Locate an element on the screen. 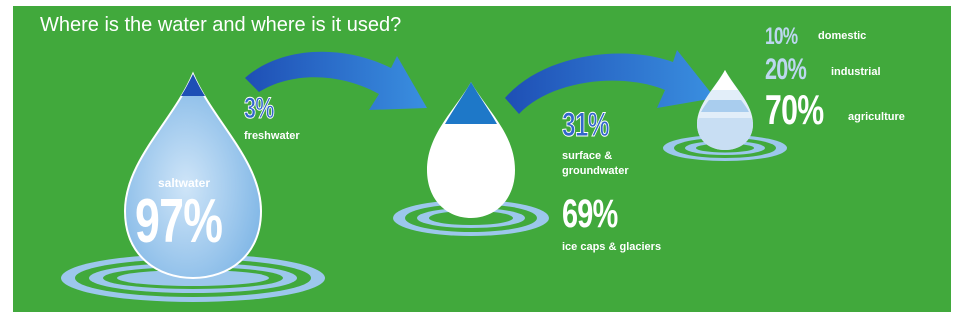  surface-percent: 31% is located at coordinates (586, 125).